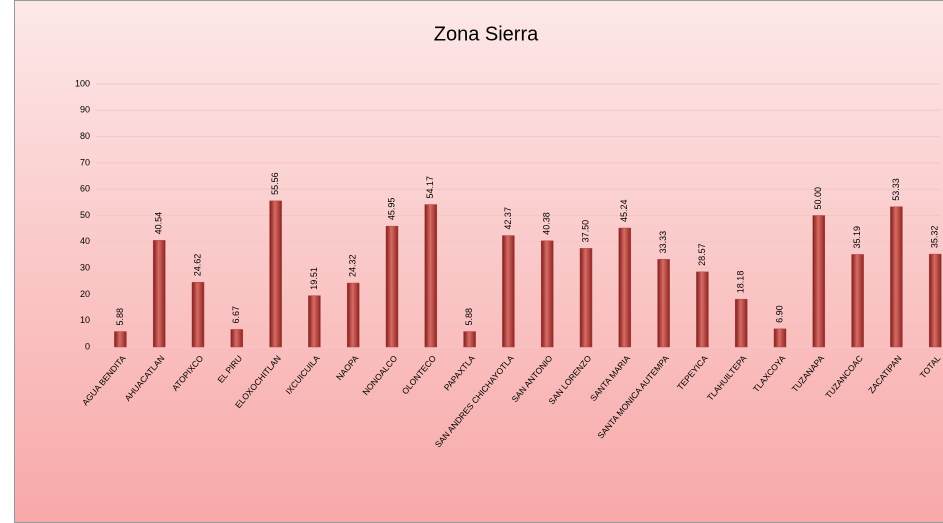 The height and width of the screenshot is (523, 943). I want to click on value-label: 54.17, so click(430, 187).